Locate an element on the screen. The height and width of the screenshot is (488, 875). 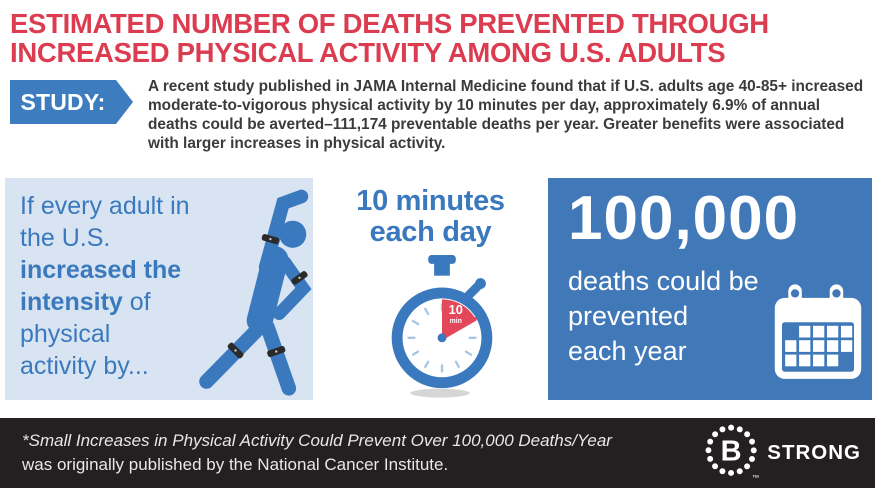
panel-10-minutes: 10 minutes each day is located at coordinates (430, 289).